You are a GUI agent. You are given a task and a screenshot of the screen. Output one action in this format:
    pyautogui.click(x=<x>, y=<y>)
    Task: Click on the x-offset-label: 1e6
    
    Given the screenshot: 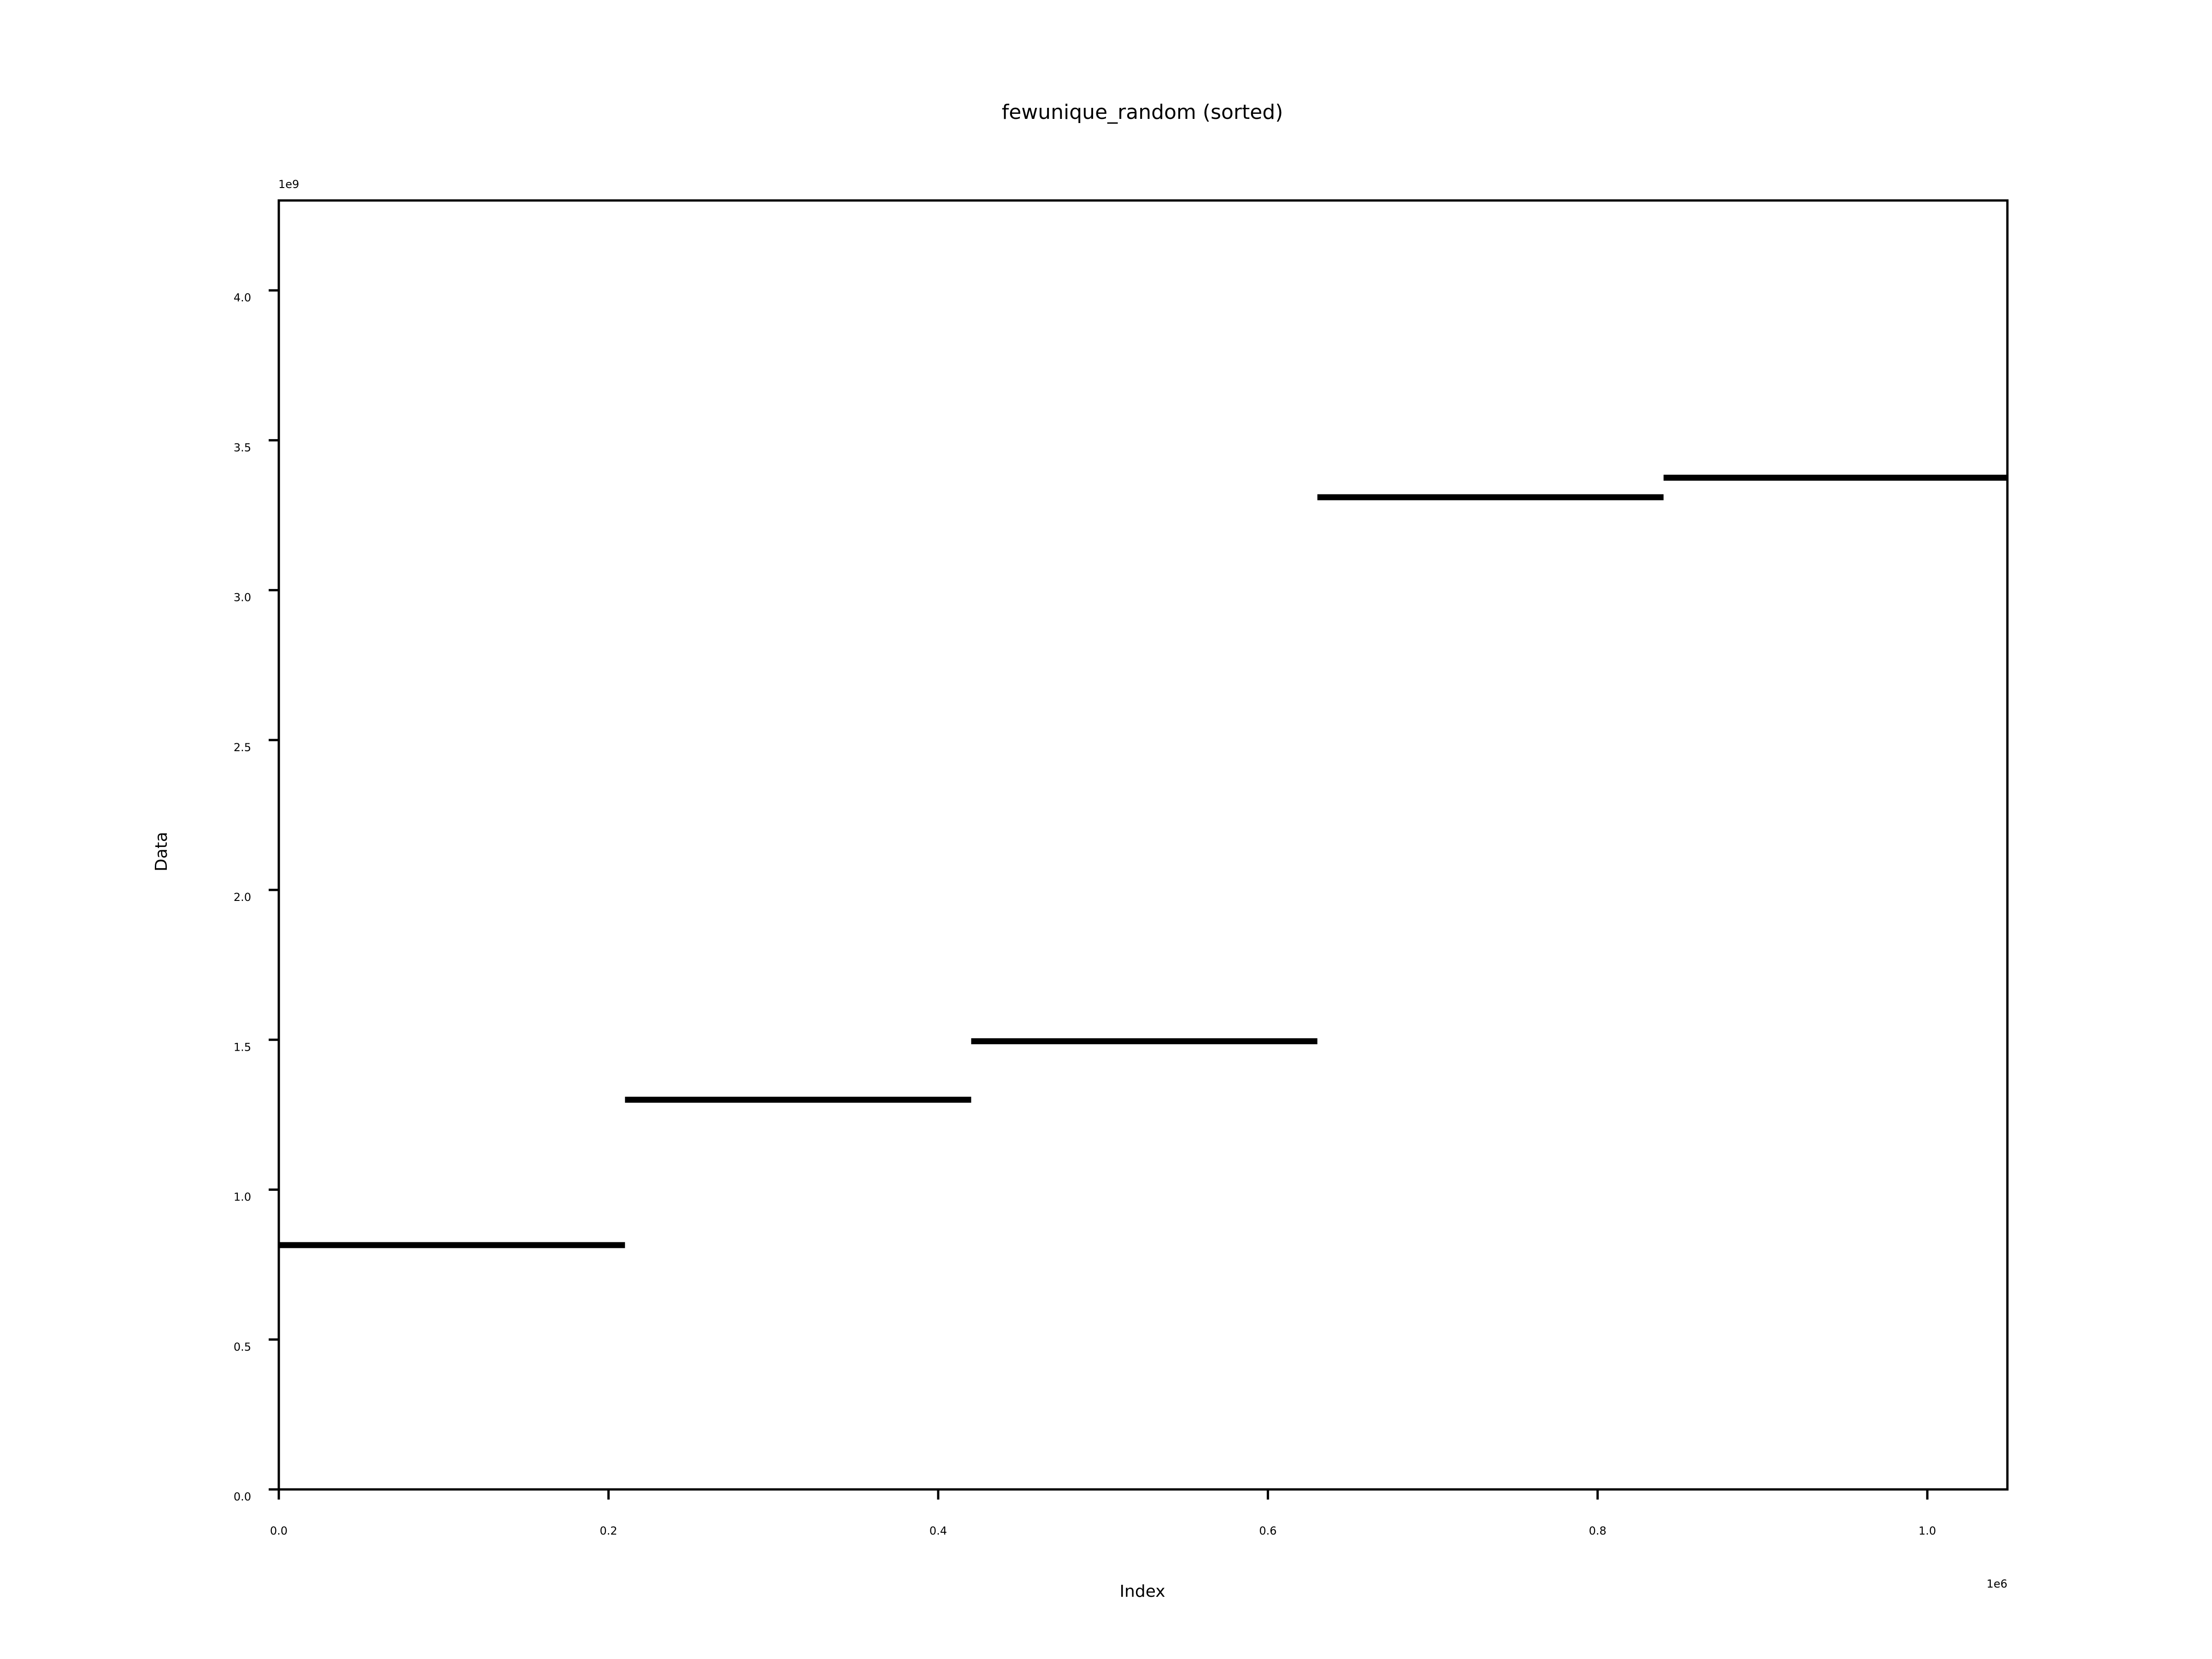 What is the action you would take?
    pyautogui.click(x=1997, y=1583)
    